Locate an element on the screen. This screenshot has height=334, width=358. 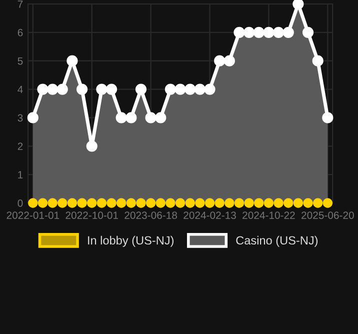
y-tick-label: 6 is located at coordinates (20, 32).